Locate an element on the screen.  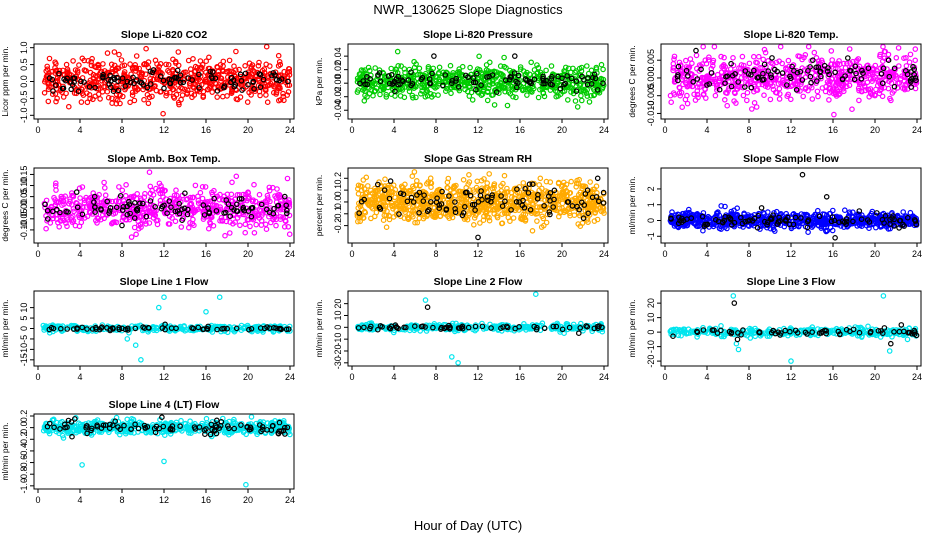
y-tick-label: 0.04 is located at coordinates (338, 56).